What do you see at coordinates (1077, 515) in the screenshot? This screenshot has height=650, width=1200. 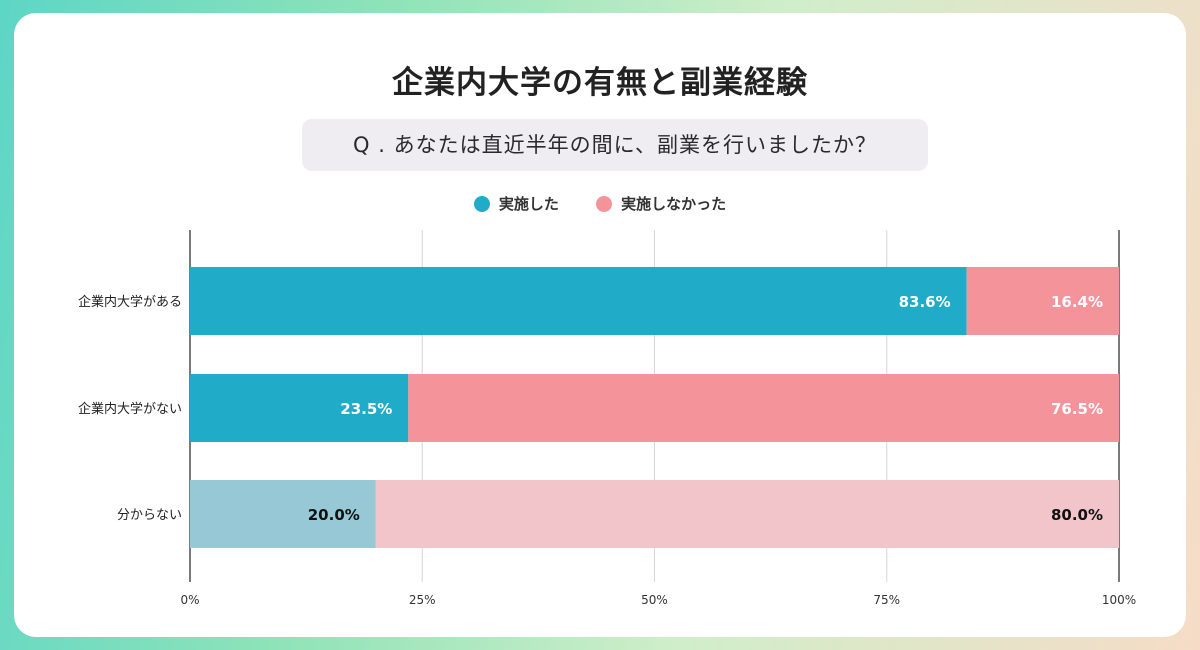 I see `data-label-not-done: 80.0%` at bounding box center [1077, 515].